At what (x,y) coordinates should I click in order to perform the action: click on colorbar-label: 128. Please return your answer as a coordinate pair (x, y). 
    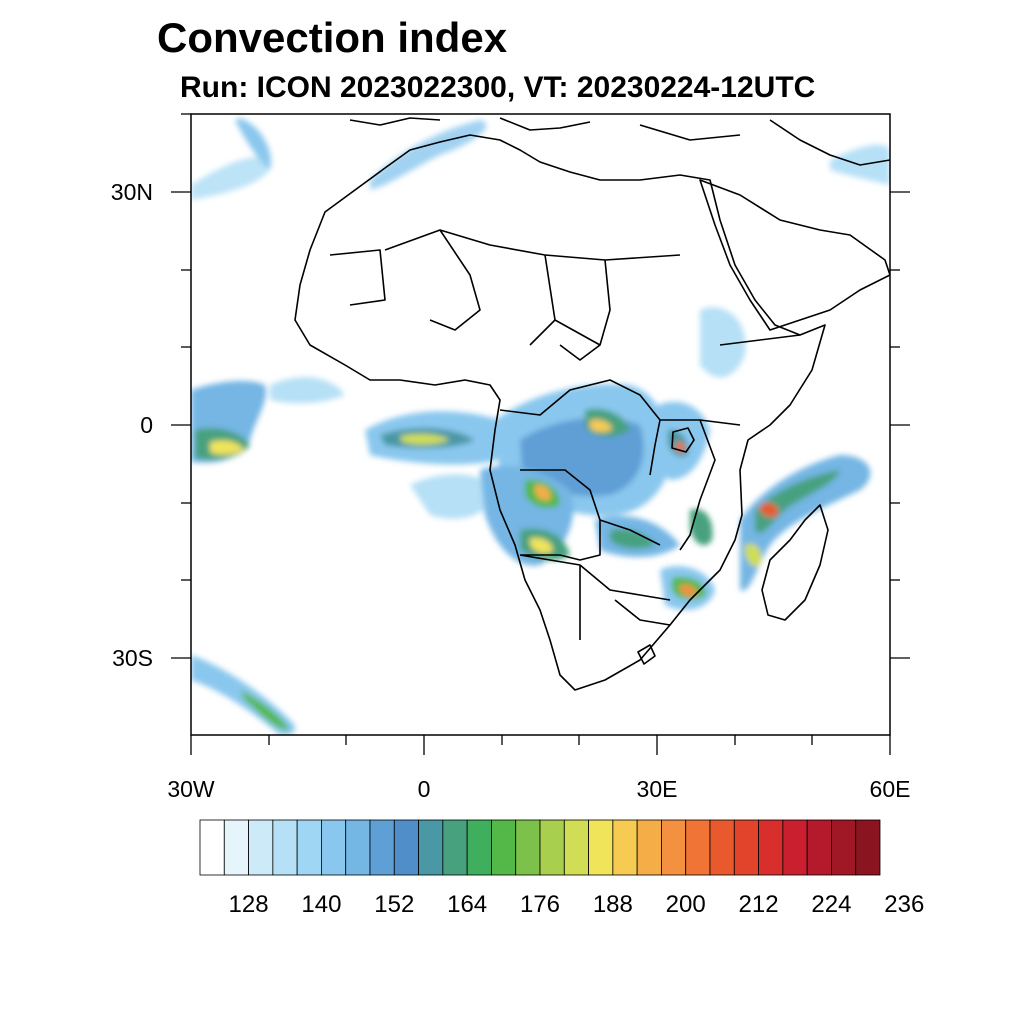
    Looking at the image, I should click on (249, 904).